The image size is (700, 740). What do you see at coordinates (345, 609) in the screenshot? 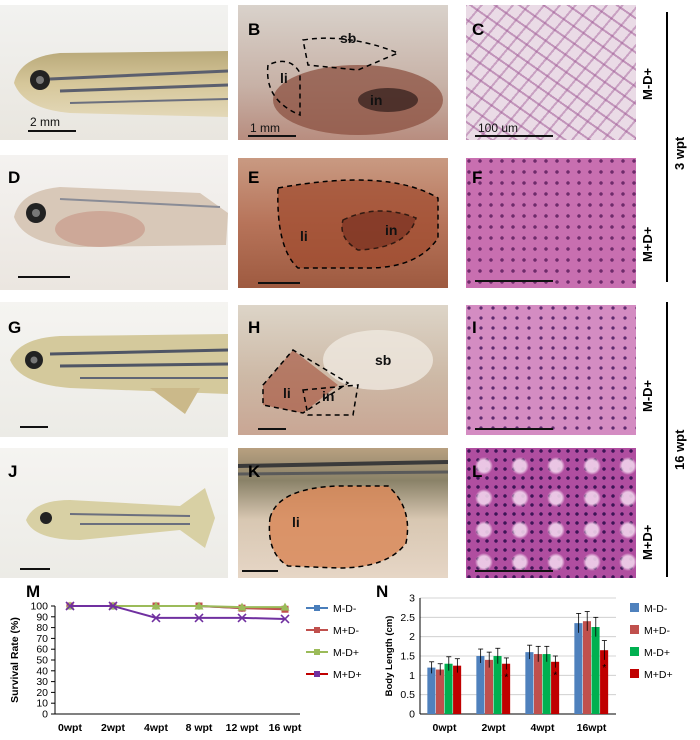
I see `survival-legend-label-m-d: M-D-` at bounding box center [345, 609].